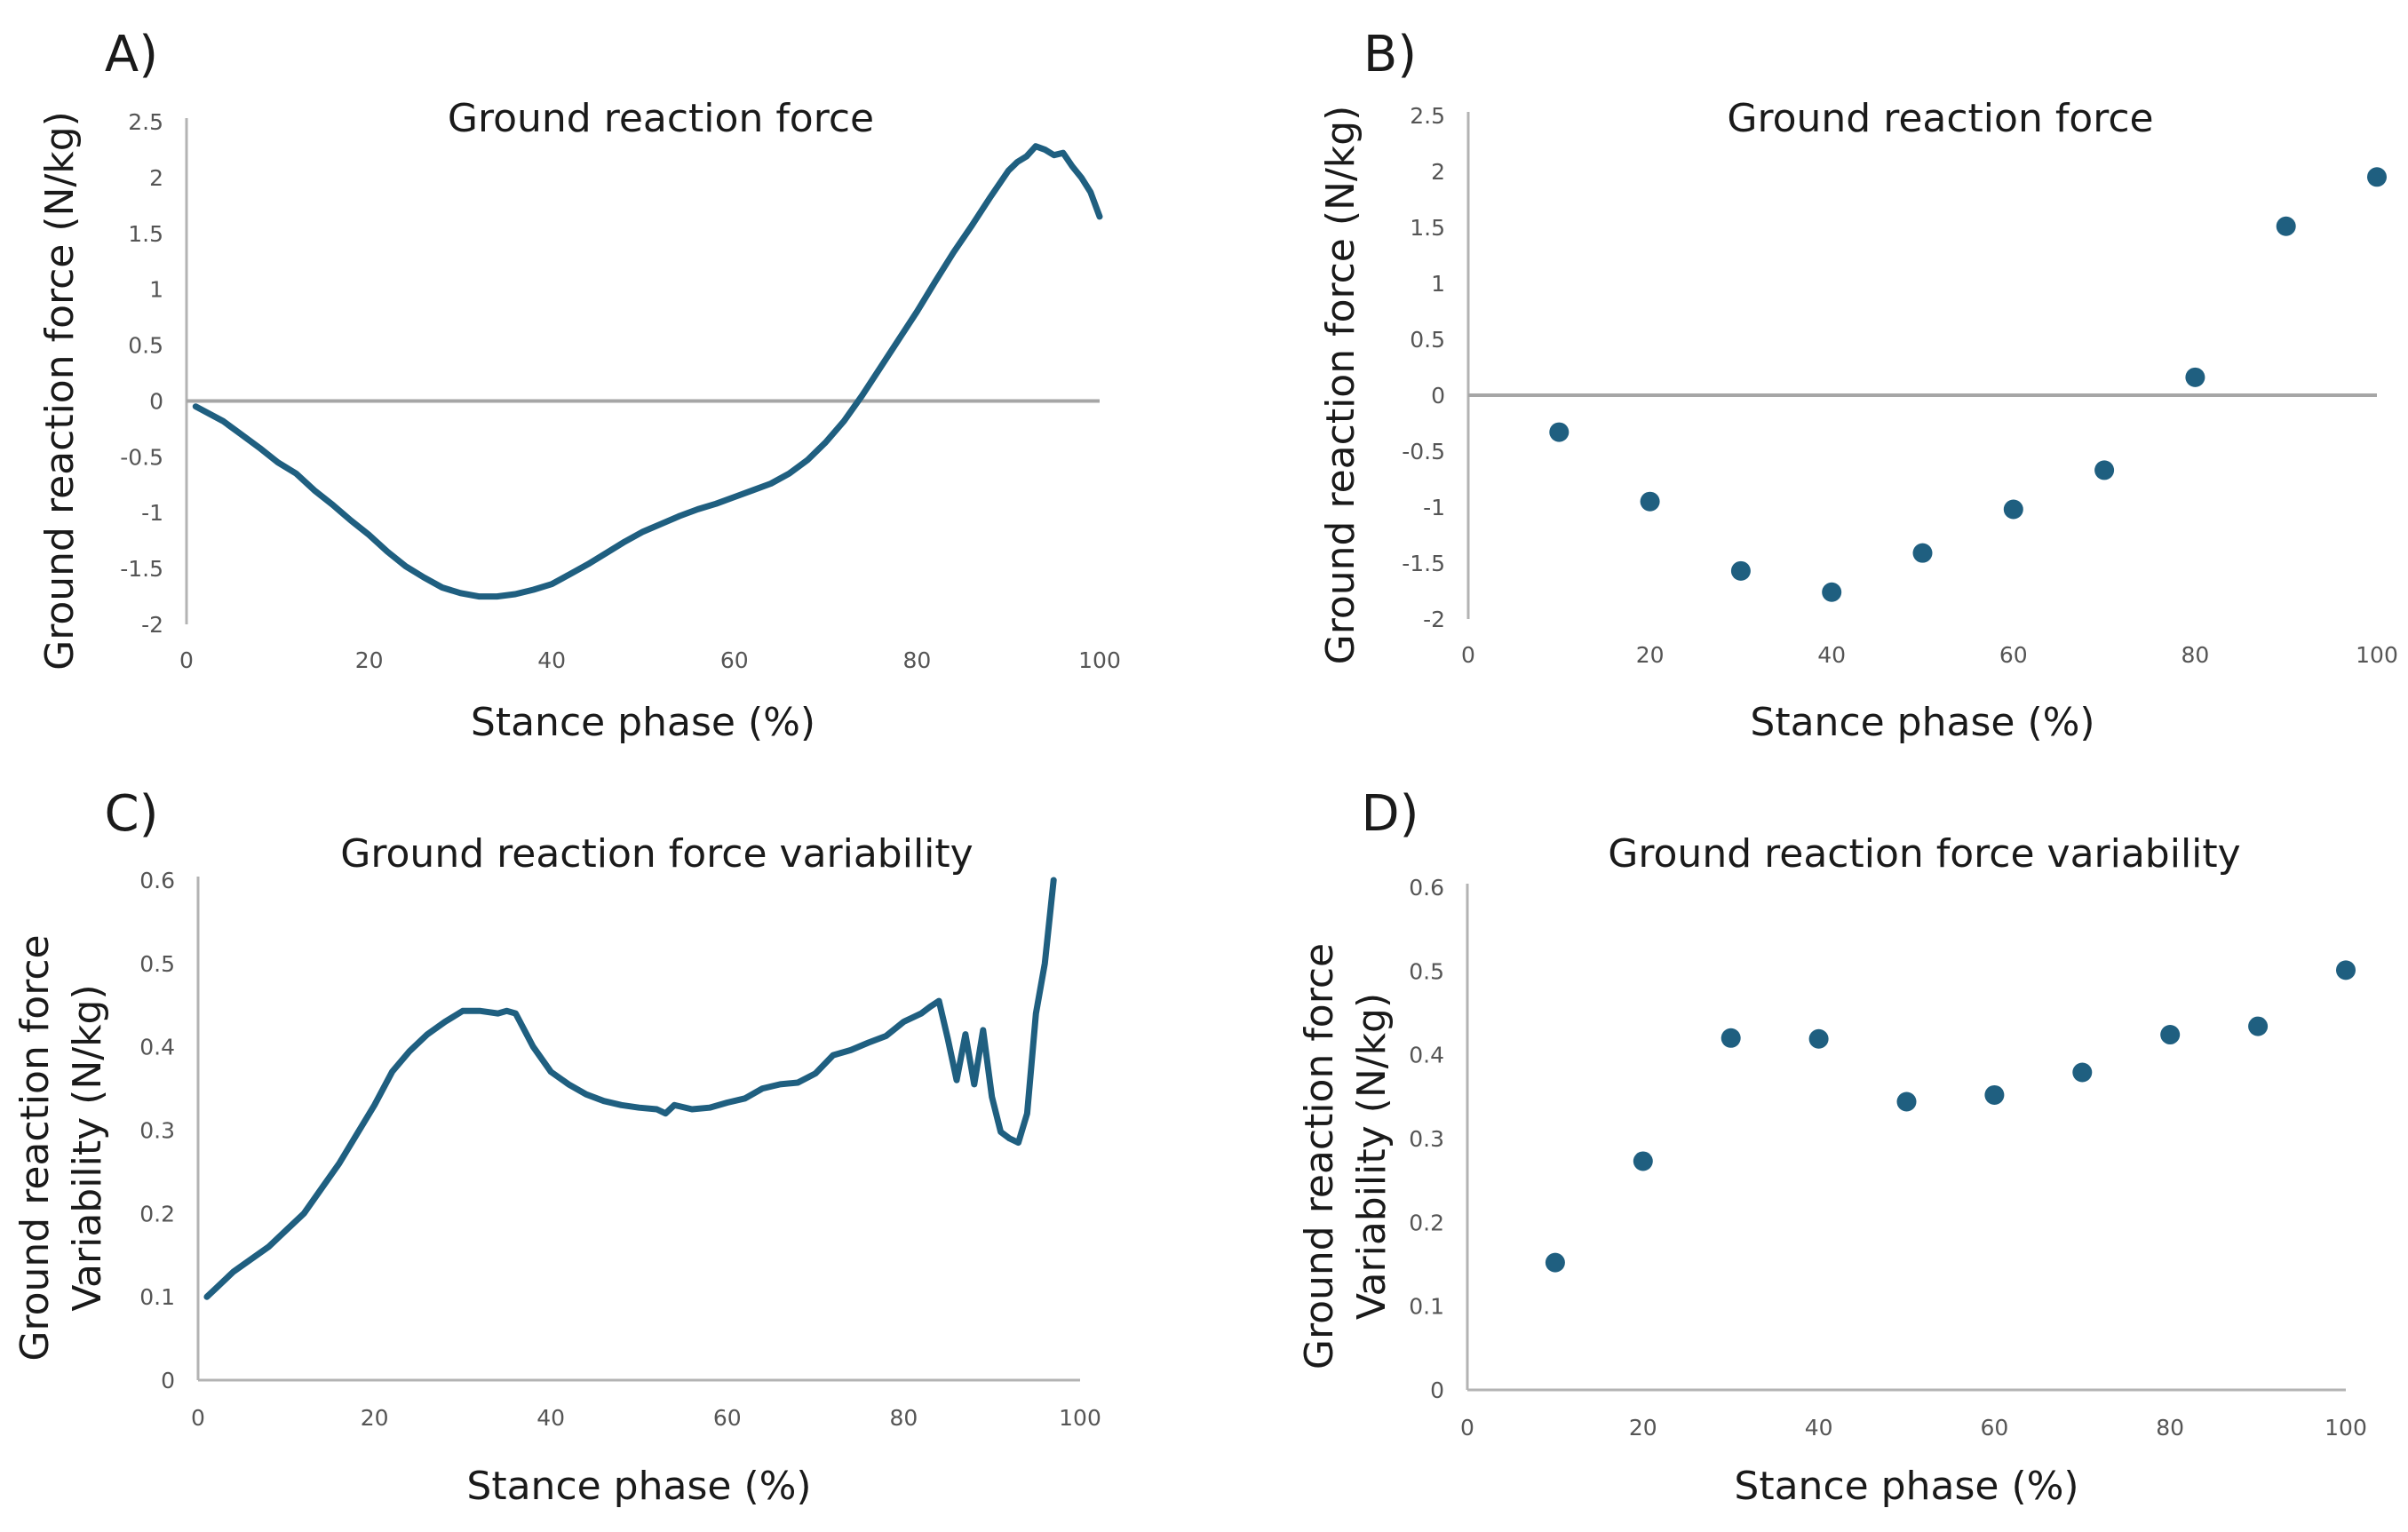  I want to click on chart-title: Ground reaction force, so click(1940, 118).